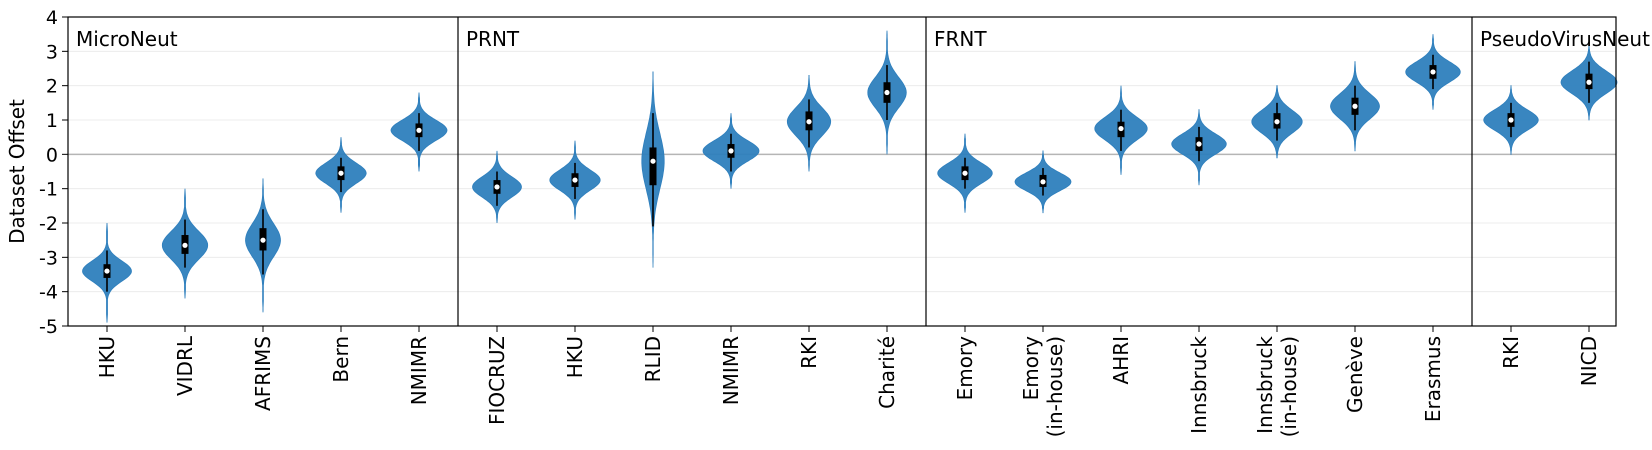 Image resolution: width=1652 pixels, height=450 pixels. What do you see at coordinates (48, 327) in the screenshot?
I see `y-tick-label: -5` at bounding box center [48, 327].